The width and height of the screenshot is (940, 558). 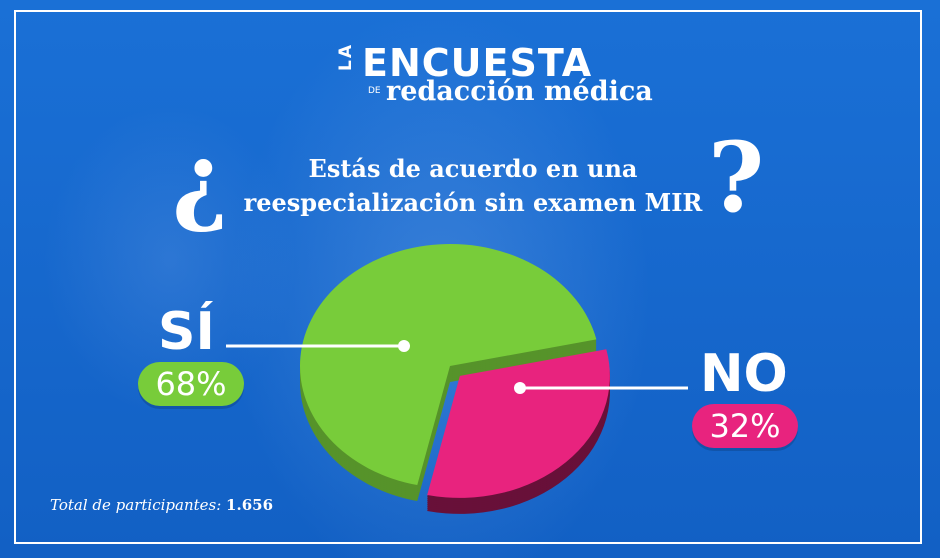 What do you see at coordinates (186, 332) in the screenshot?
I see `label-si: SÍ` at bounding box center [186, 332].